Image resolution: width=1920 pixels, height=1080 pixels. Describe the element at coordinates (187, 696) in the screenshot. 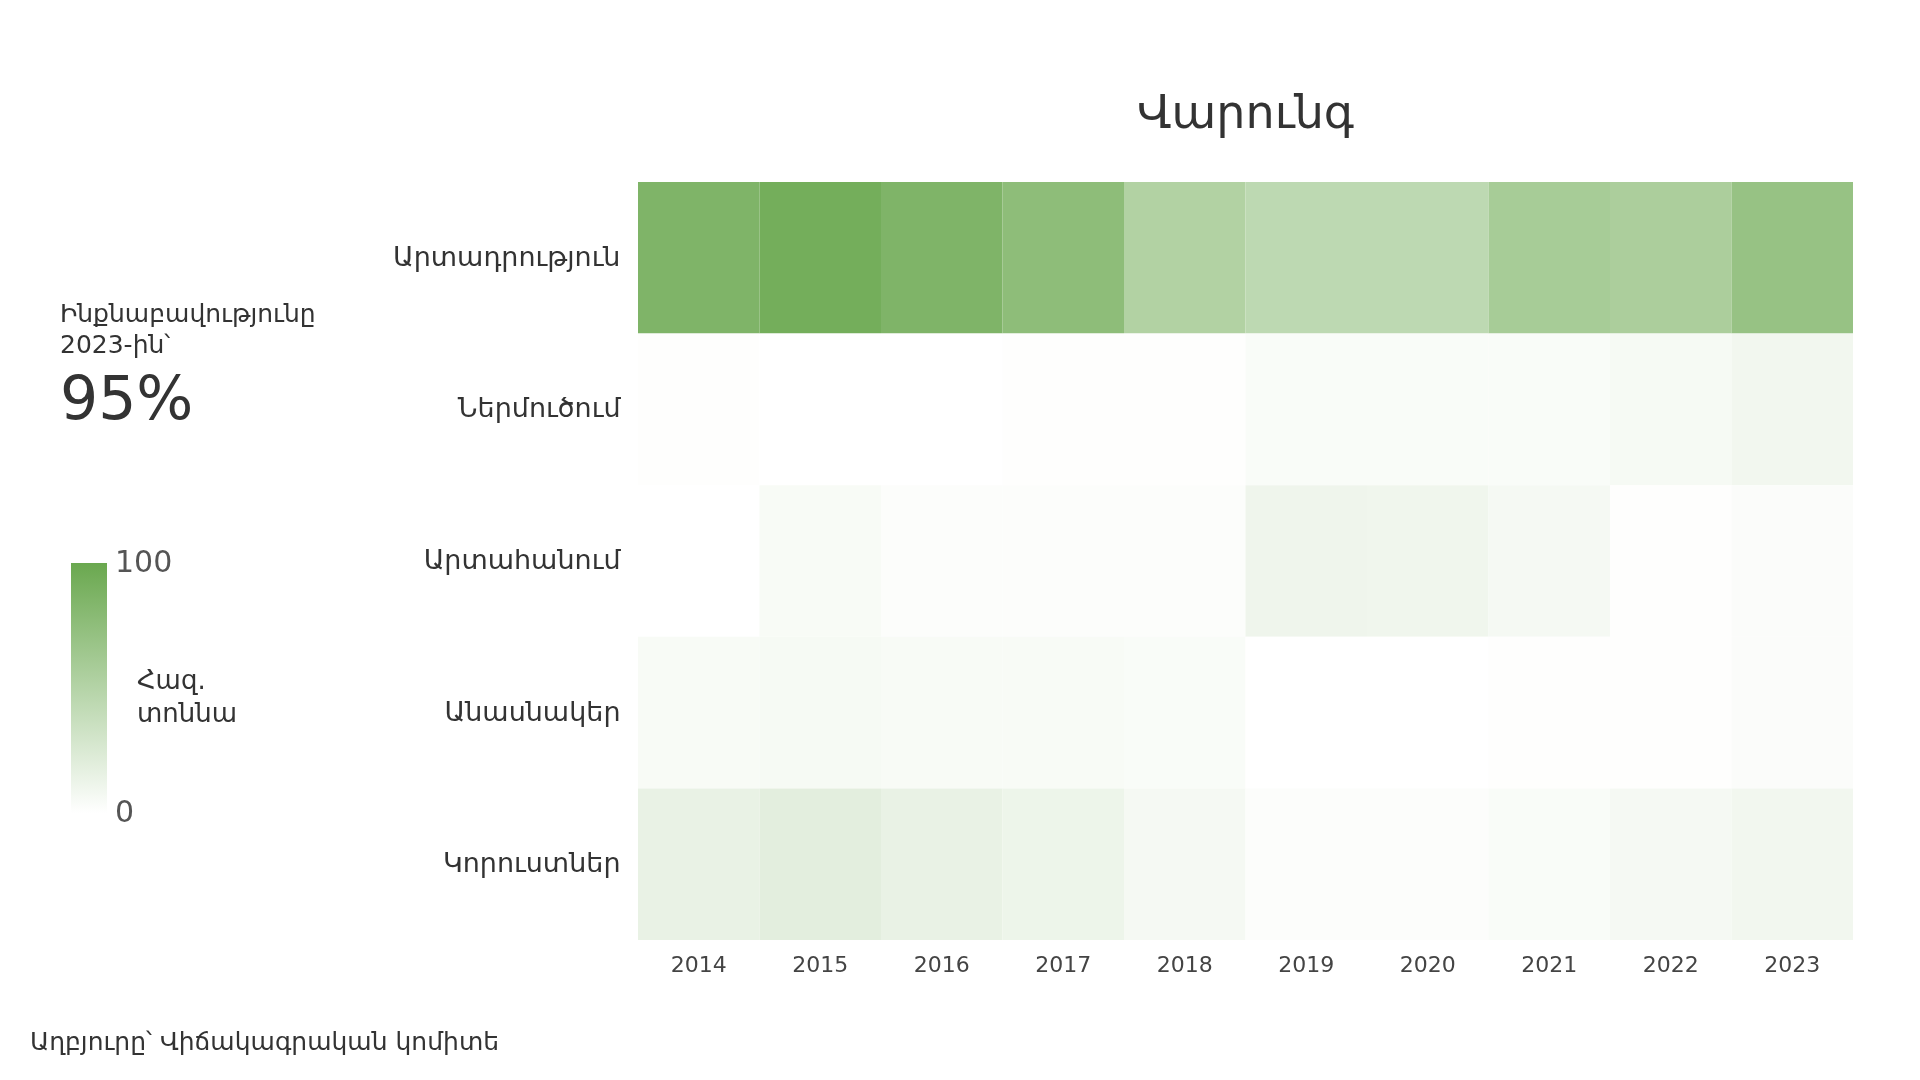

I see `color-bar-title: Հազ. տոննա` at that location.